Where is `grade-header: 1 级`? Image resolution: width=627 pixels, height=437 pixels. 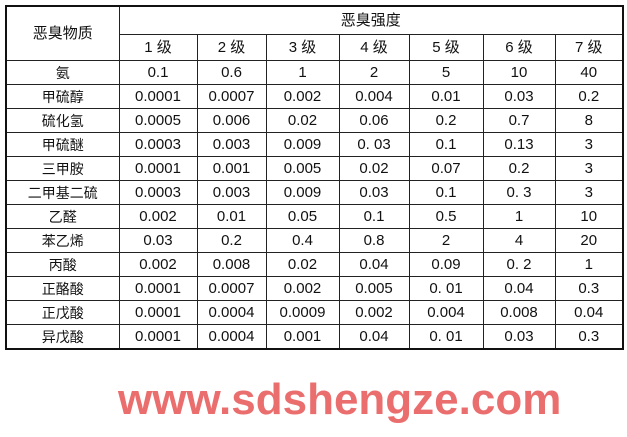 grade-header: 1 级 is located at coordinates (158, 47).